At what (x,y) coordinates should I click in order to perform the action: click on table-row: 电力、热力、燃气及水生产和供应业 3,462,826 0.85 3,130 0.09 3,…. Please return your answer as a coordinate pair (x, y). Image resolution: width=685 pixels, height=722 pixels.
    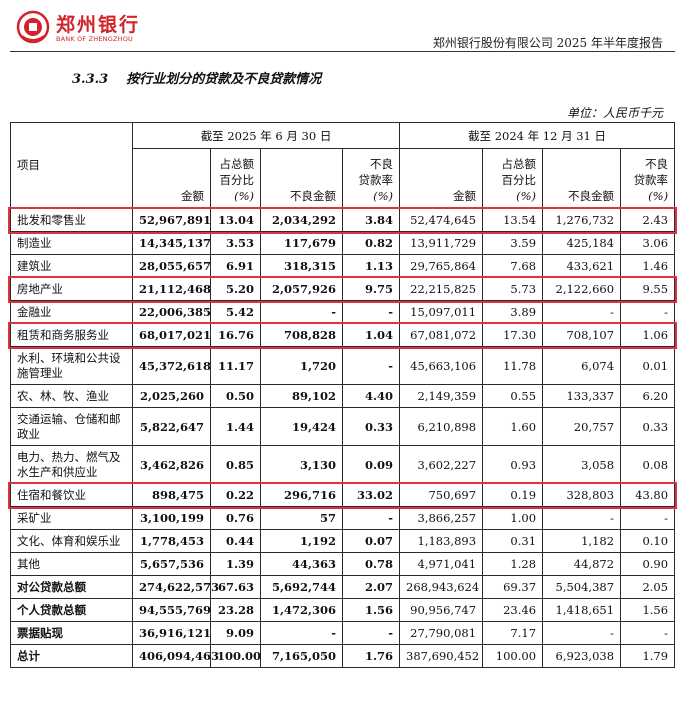
    Looking at the image, I should click on (343, 464).